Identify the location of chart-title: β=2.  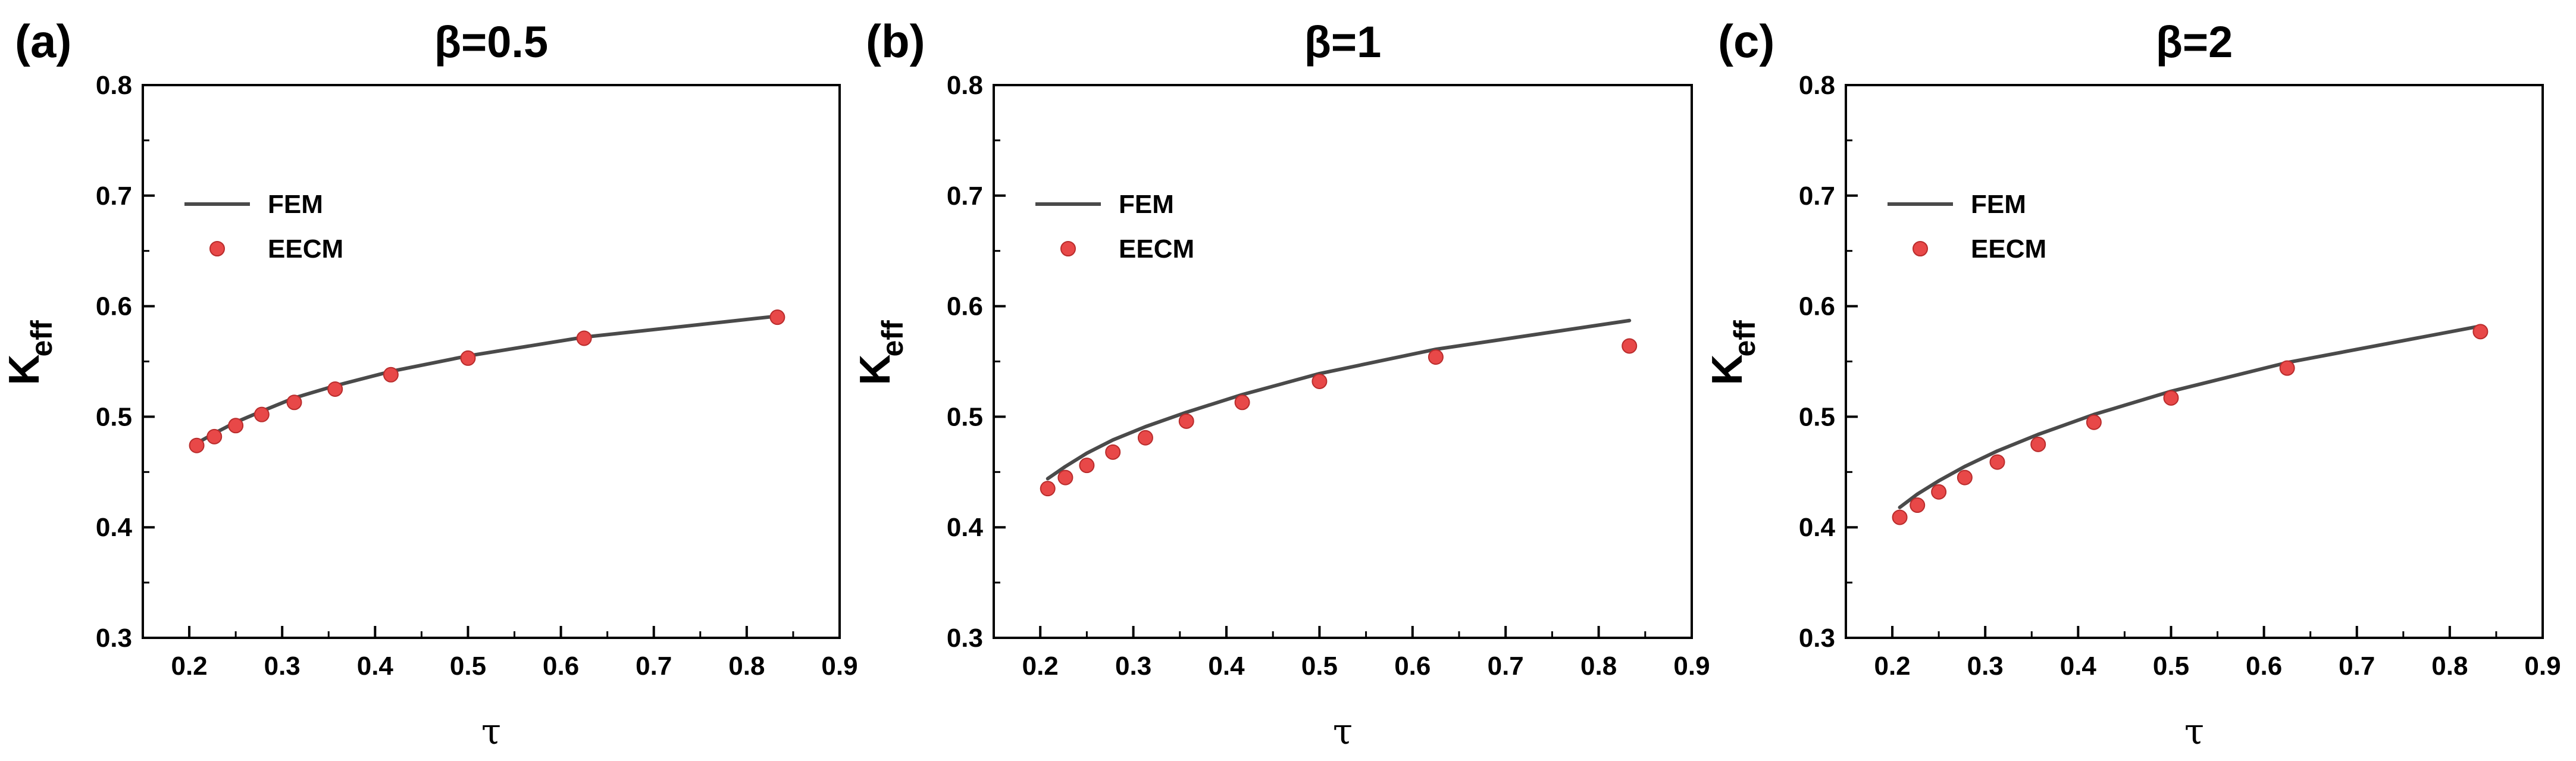
(2194, 42).